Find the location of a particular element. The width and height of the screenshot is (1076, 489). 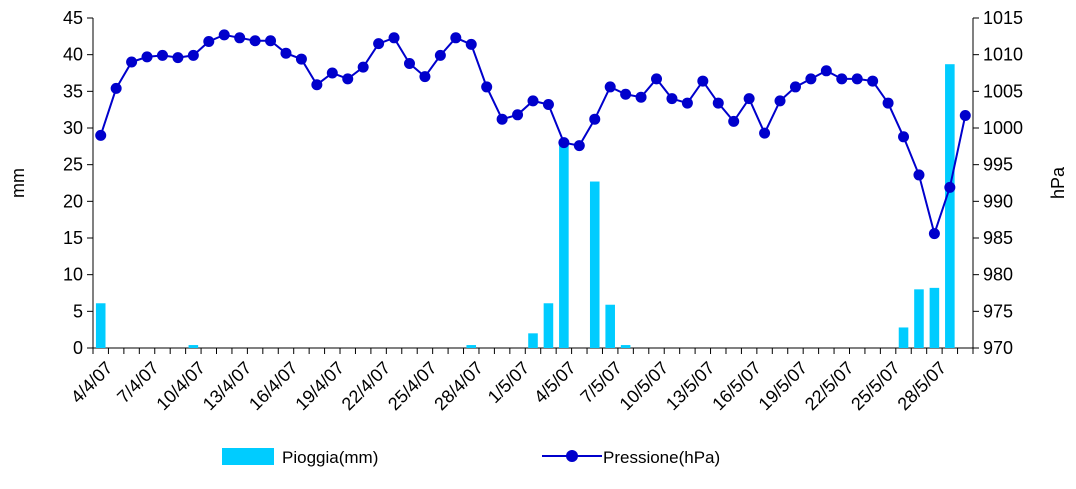

left-tick-label: 10 is located at coordinates (73, 275).